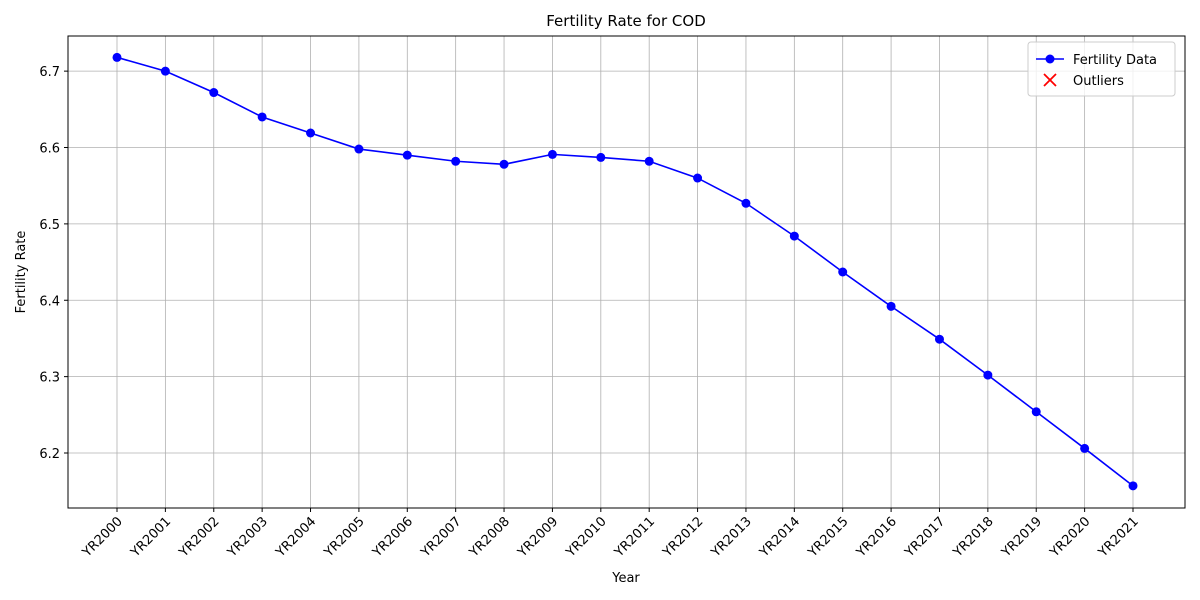 Image resolution: width=1200 pixels, height=600 pixels. Describe the element at coordinates (49, 301) in the screenshot. I see `y-tick-label: 6.4` at that location.